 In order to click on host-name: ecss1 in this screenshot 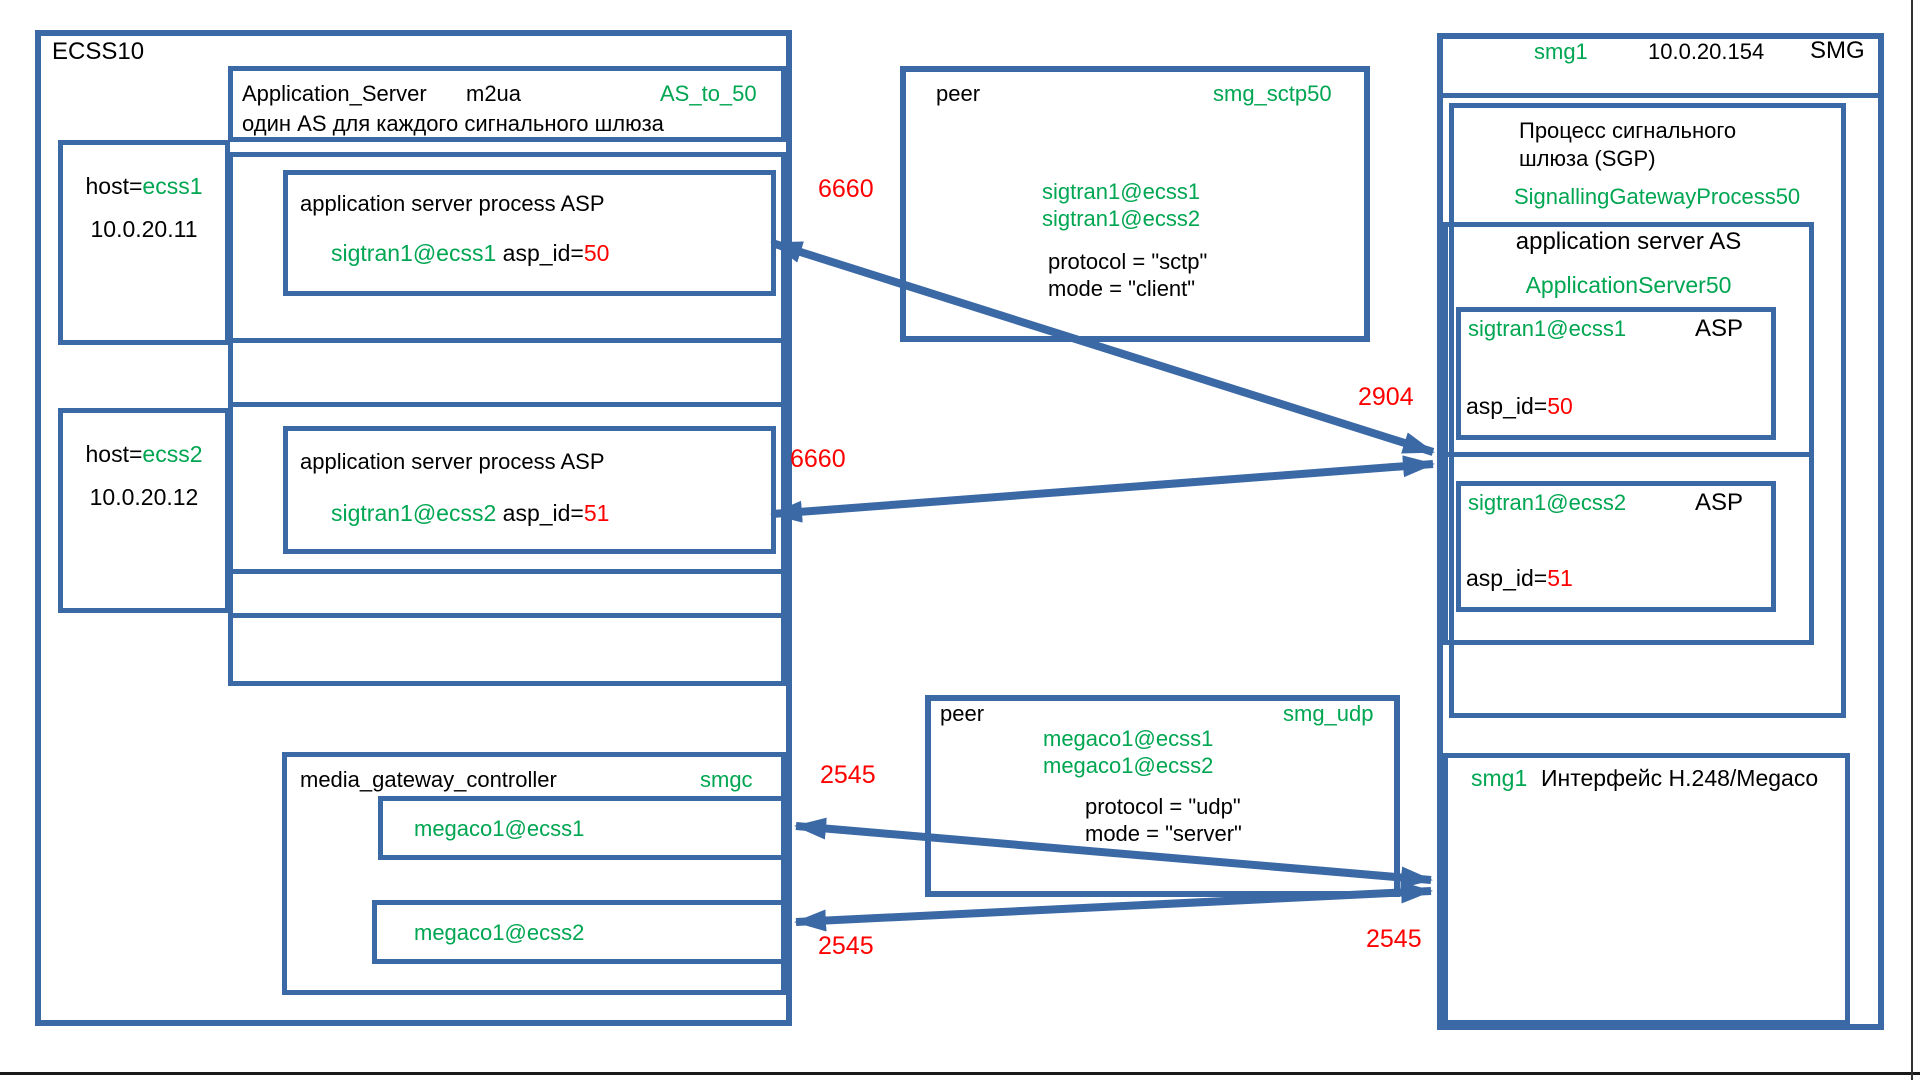, I will do `click(172, 186)`.